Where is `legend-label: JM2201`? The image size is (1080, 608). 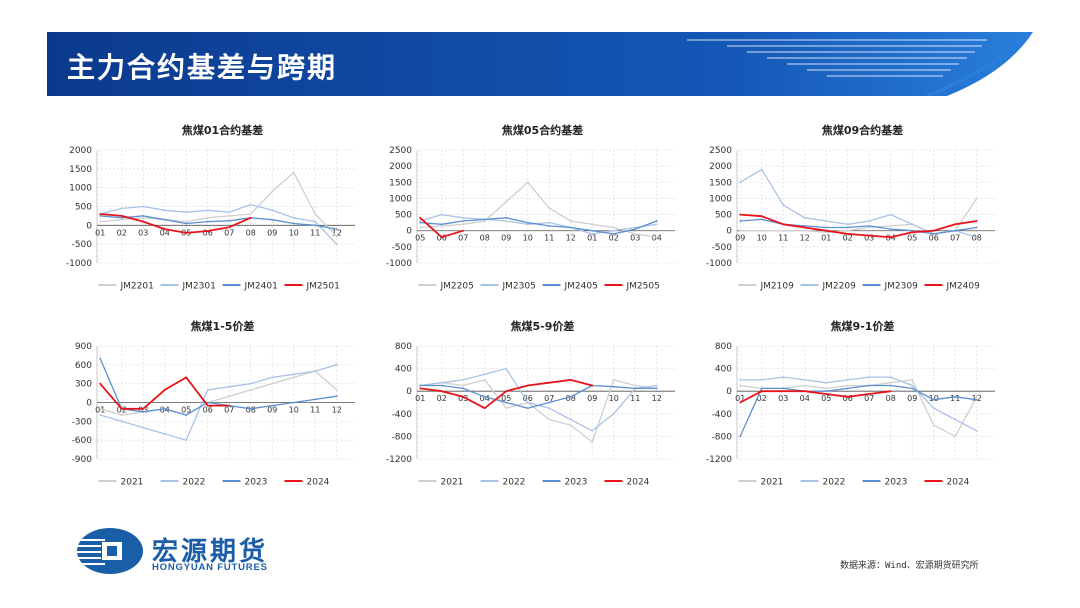 legend-label: JM2201 is located at coordinates (137, 287).